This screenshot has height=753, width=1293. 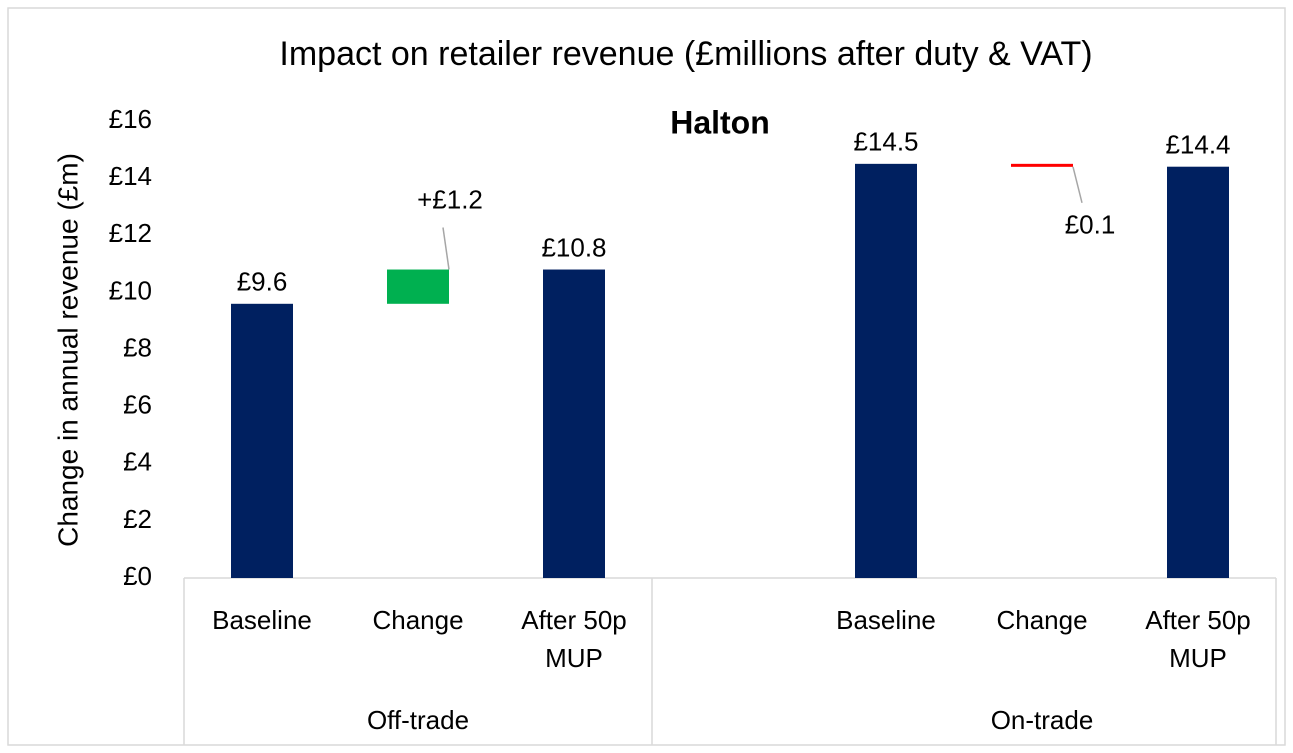 What do you see at coordinates (1090, 225) in the screenshot?
I see `data-label: £0.1` at bounding box center [1090, 225].